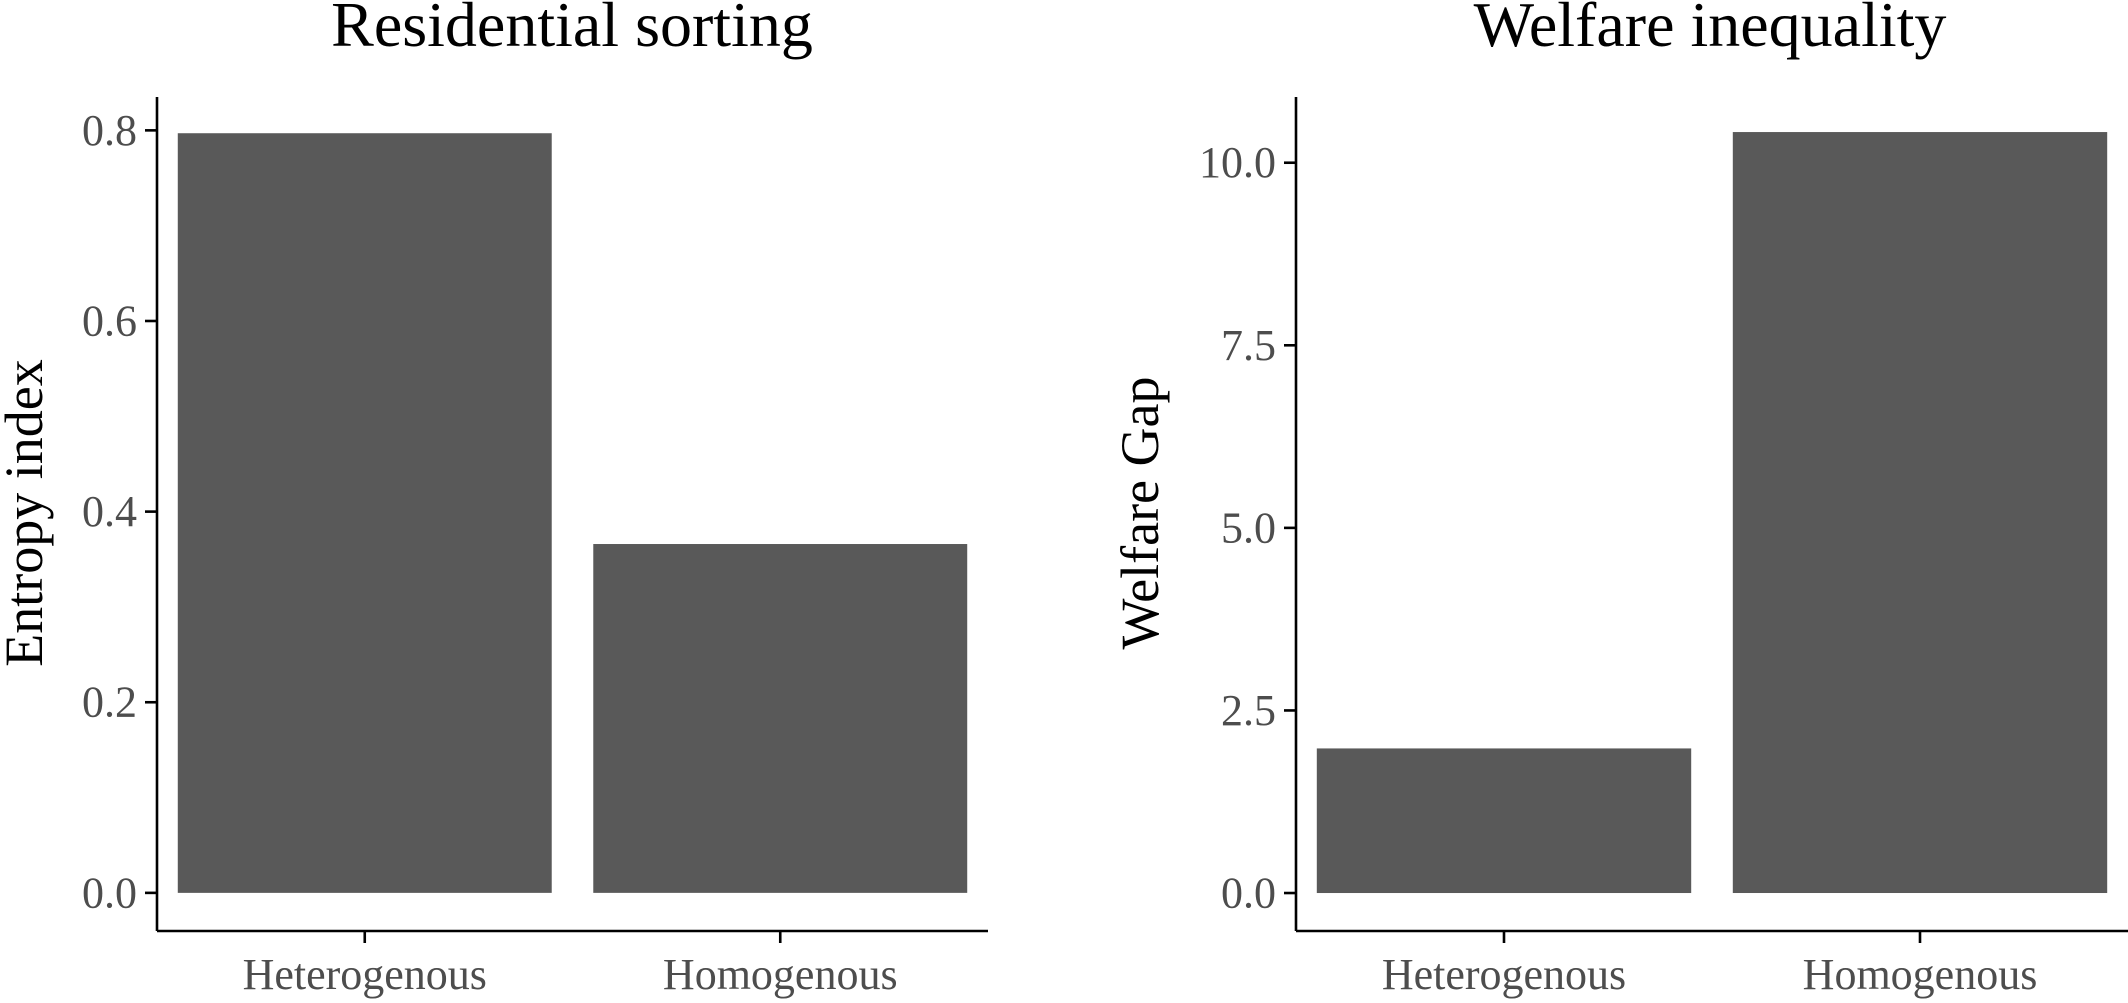 Image resolution: width=2128 pixels, height=1003 pixels. I want to click on y-tick-label: 5.0, so click(1248, 527).